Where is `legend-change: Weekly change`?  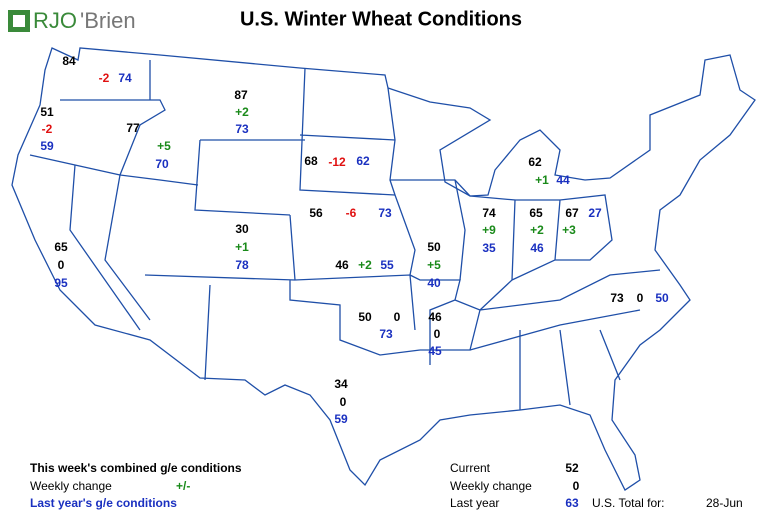
legend-change: Weekly change is located at coordinates (71, 486).